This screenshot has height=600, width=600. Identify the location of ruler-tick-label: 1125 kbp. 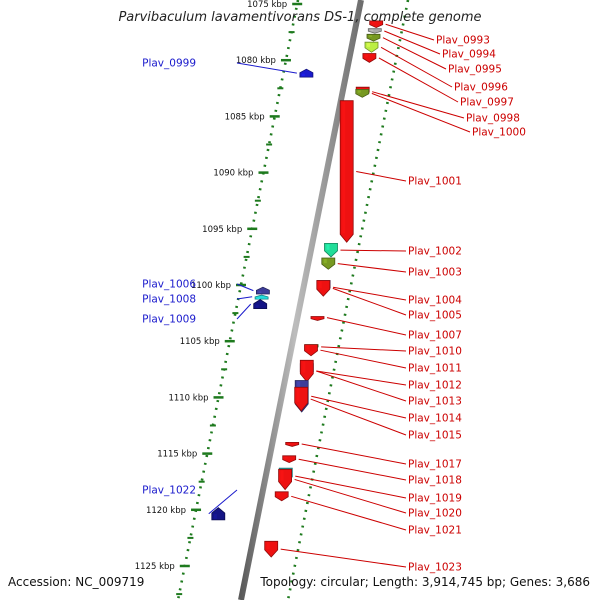
(155, 567).